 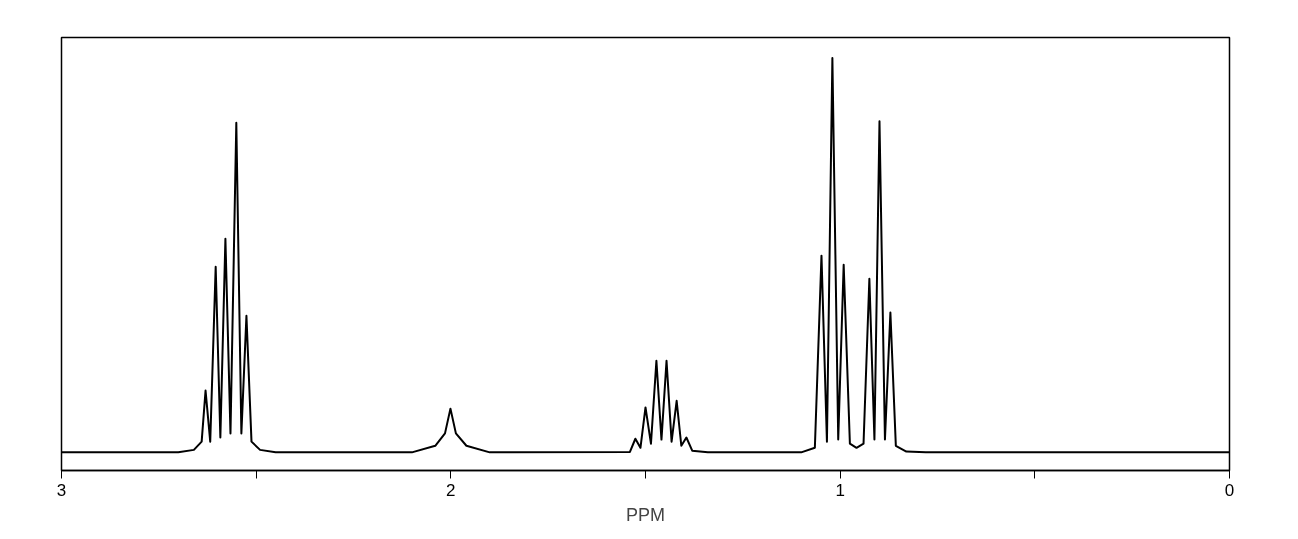 What do you see at coordinates (1229, 490) in the screenshot?
I see `x-tick-label: 0` at bounding box center [1229, 490].